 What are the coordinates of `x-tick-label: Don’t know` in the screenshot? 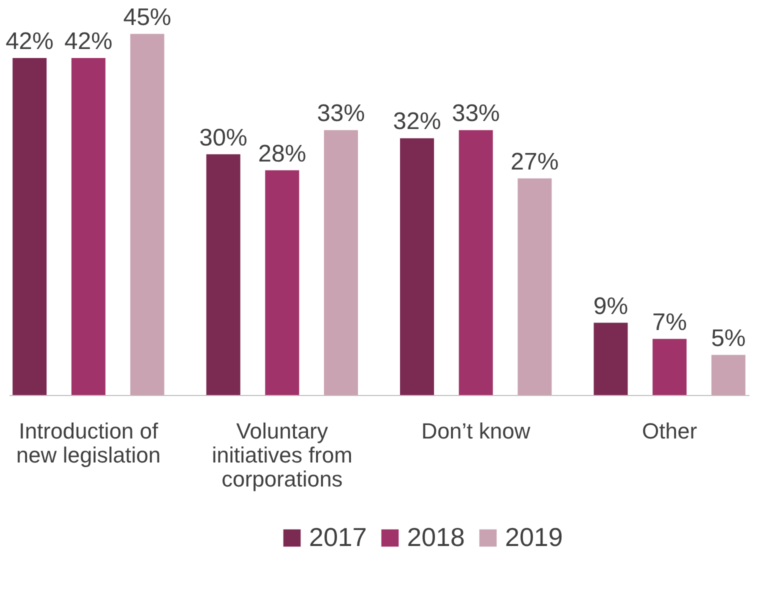 It's located at (475, 431).